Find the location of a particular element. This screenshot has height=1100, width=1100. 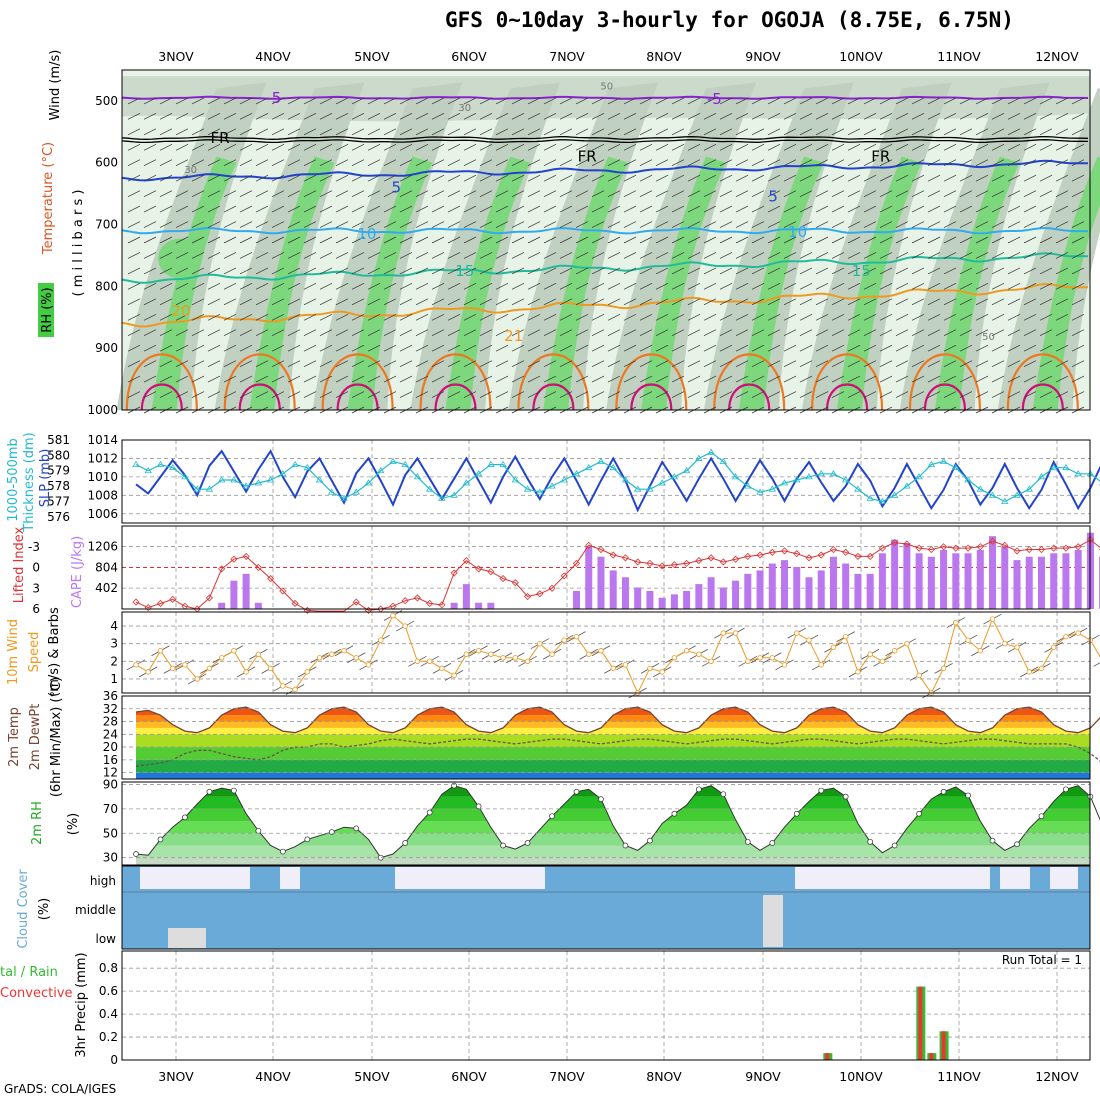

date-label-top: 5NOV is located at coordinates (372, 56).